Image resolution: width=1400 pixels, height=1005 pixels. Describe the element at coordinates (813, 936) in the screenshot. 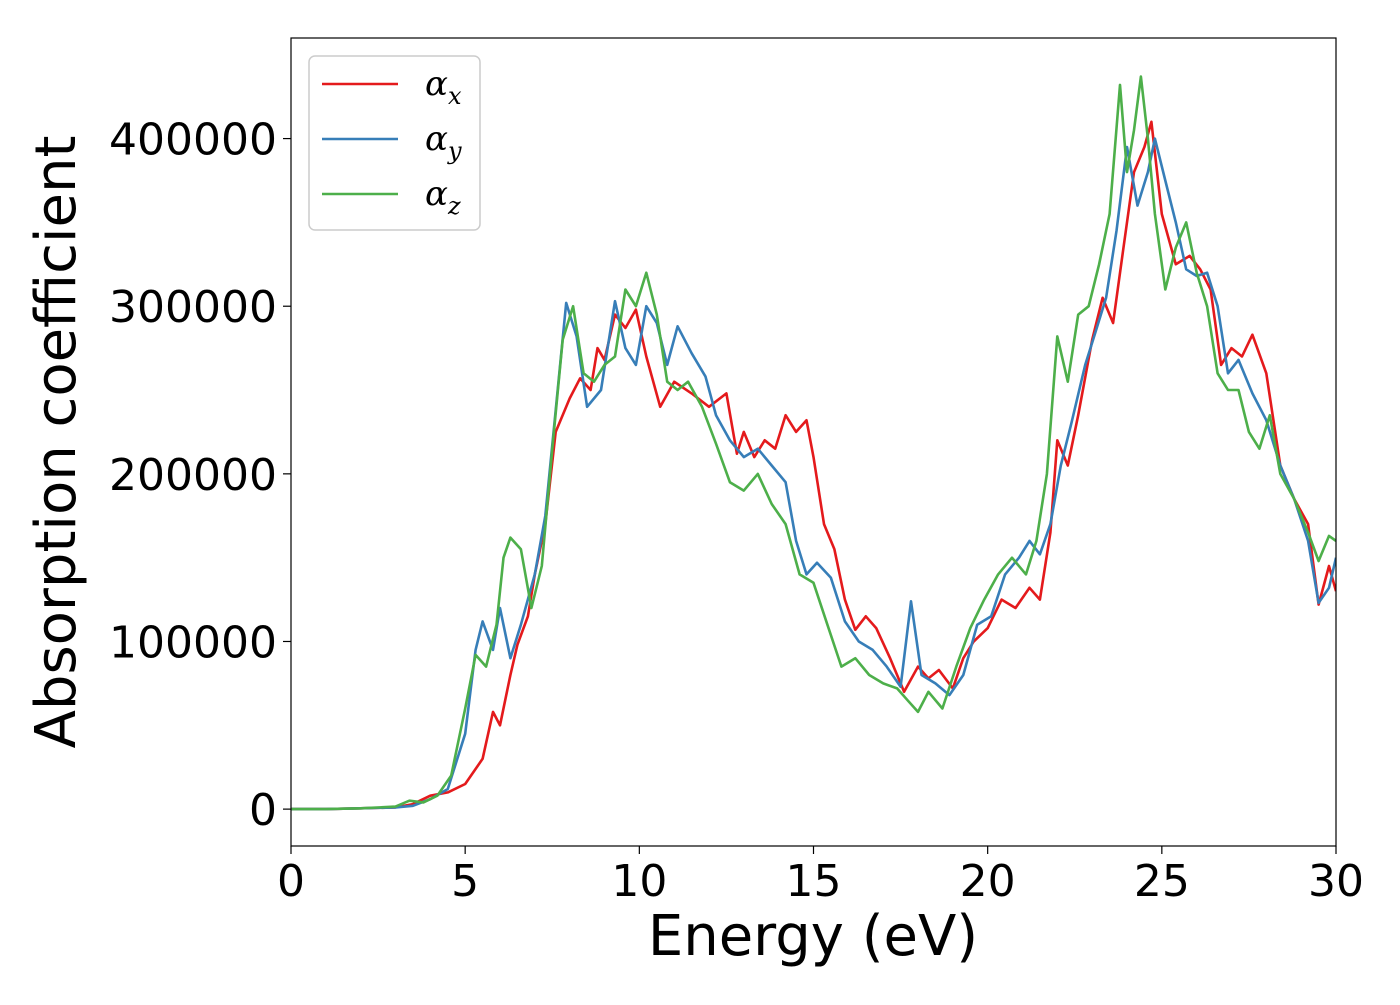

I see `x-axis-label: Energy (eV)` at that location.